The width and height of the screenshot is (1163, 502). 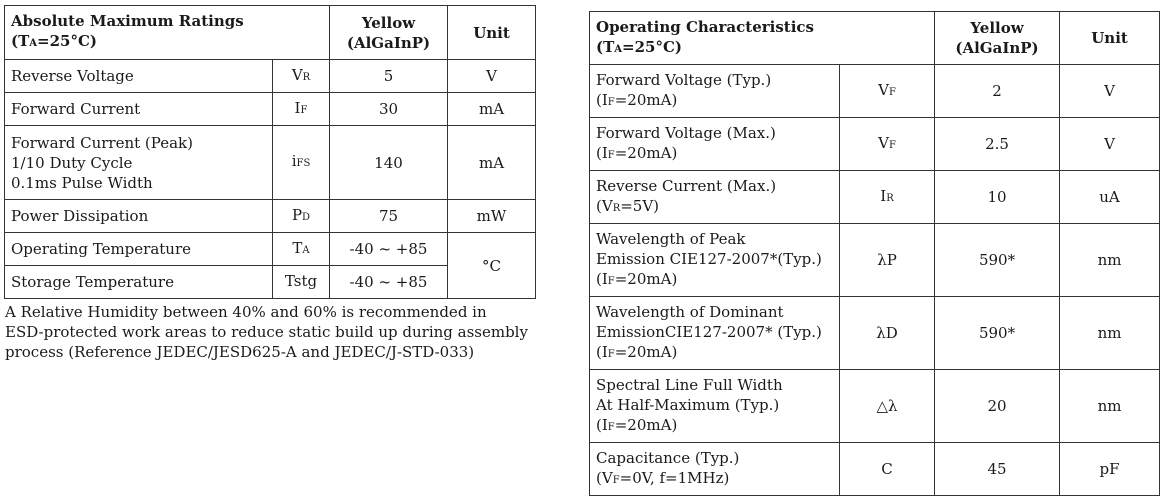 I want to click on param-cell: Operating Temperature, so click(x=138, y=249).